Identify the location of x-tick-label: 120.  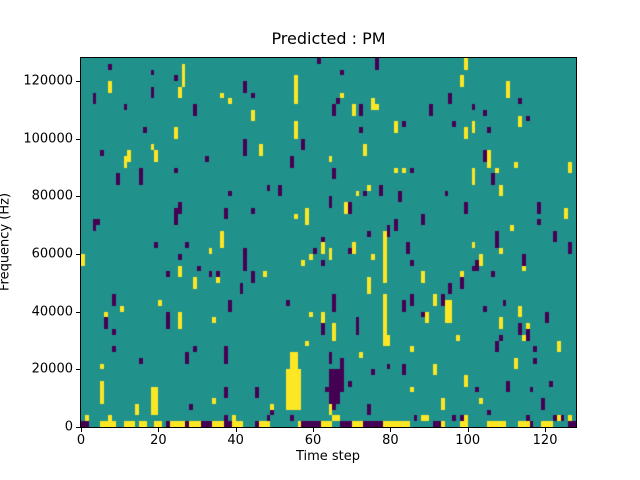
(545, 440).